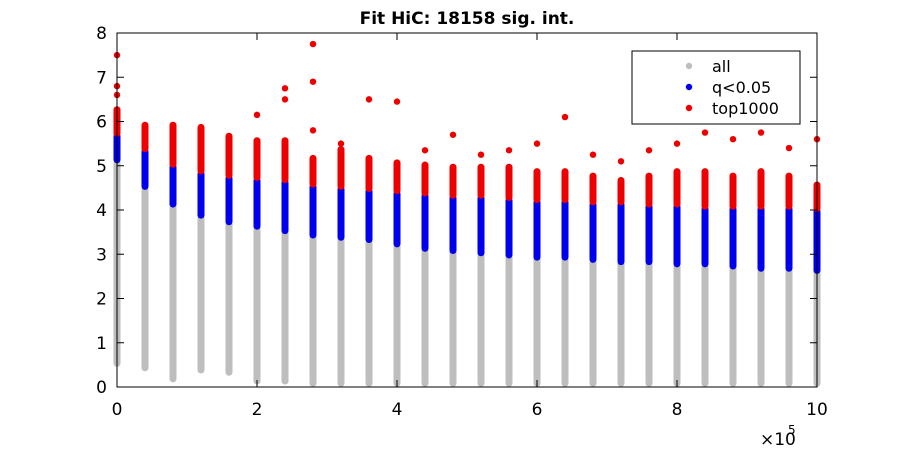 This screenshot has width=900, height=450. Describe the element at coordinates (817, 410) in the screenshot. I see `x-tick-label: 10` at that location.